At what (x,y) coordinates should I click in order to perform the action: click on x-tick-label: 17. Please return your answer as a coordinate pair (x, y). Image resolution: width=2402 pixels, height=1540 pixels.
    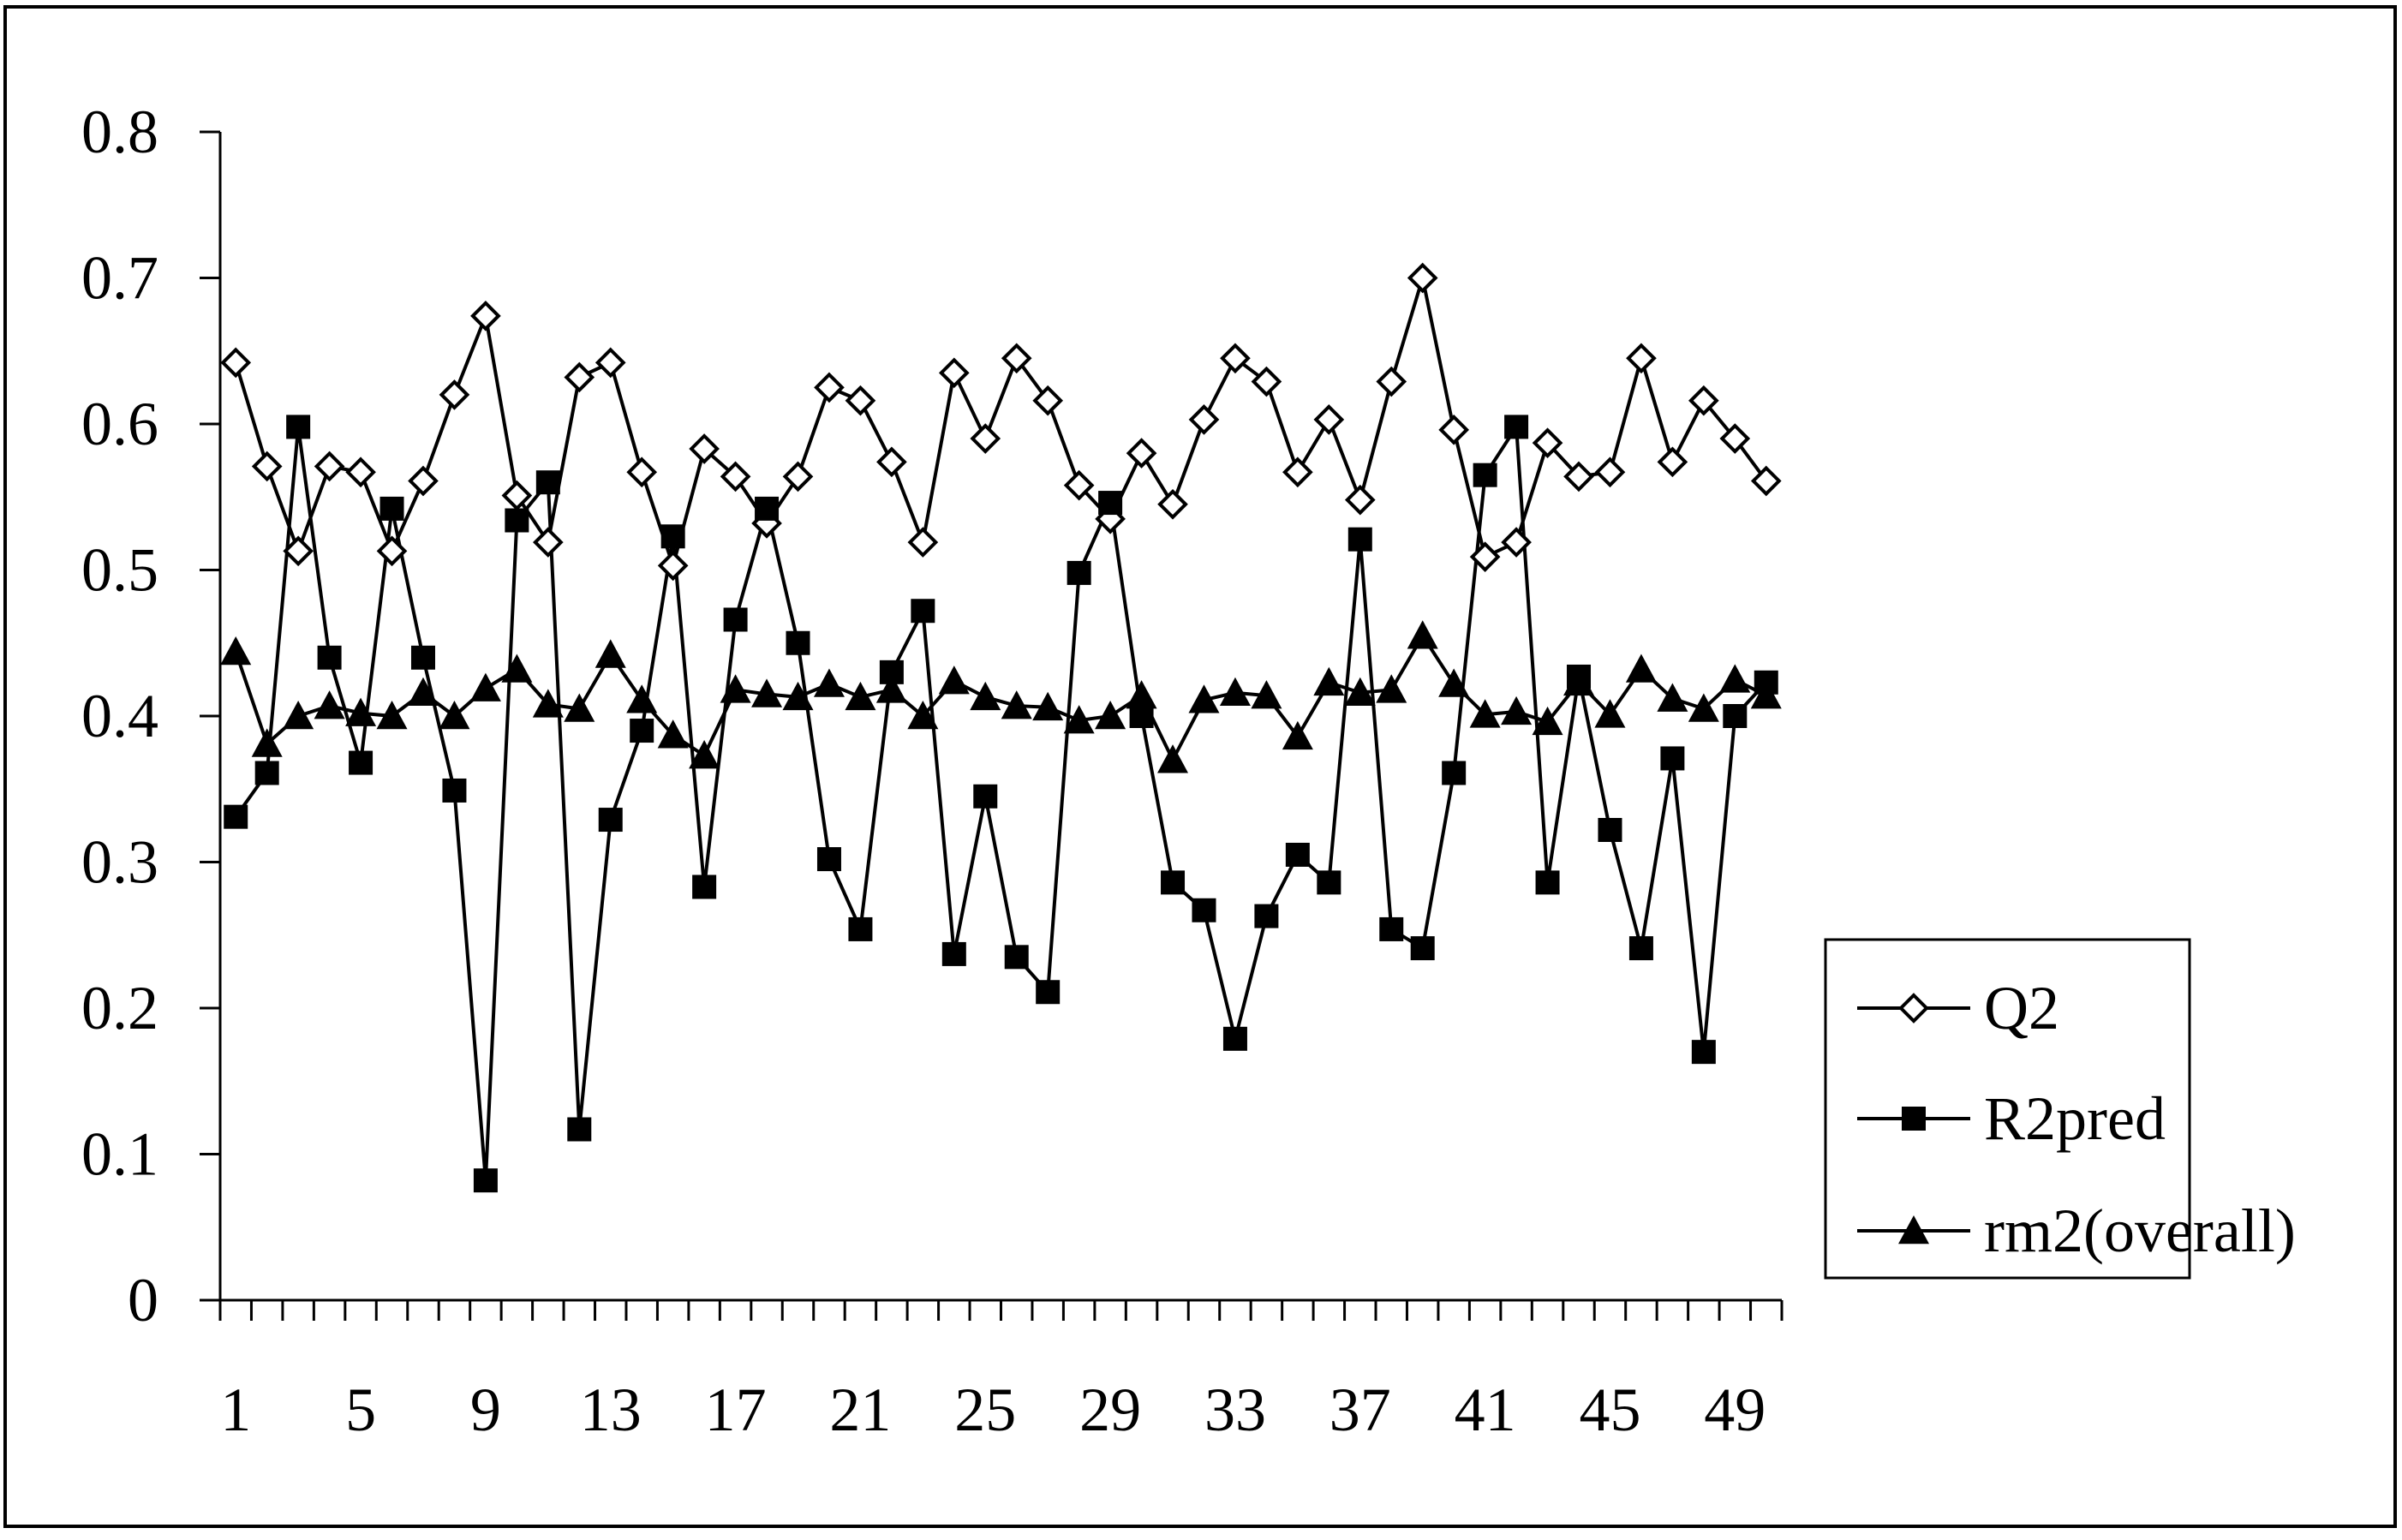
    Looking at the image, I should click on (736, 1410).